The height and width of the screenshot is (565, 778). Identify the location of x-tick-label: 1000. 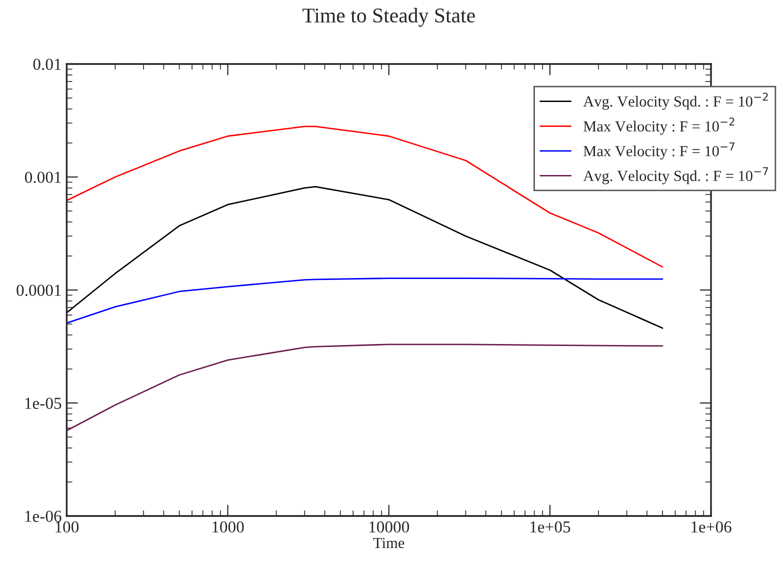
(228, 527).